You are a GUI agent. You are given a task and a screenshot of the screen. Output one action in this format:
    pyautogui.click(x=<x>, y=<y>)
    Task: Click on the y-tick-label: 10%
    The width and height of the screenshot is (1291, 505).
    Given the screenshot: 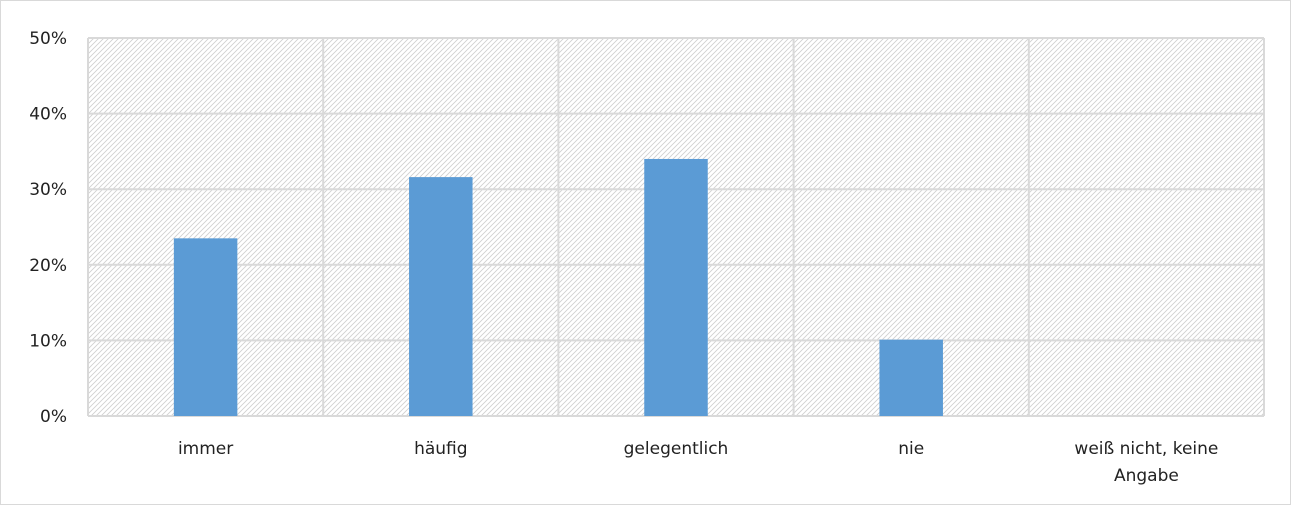 What is the action you would take?
    pyautogui.click(x=48, y=341)
    